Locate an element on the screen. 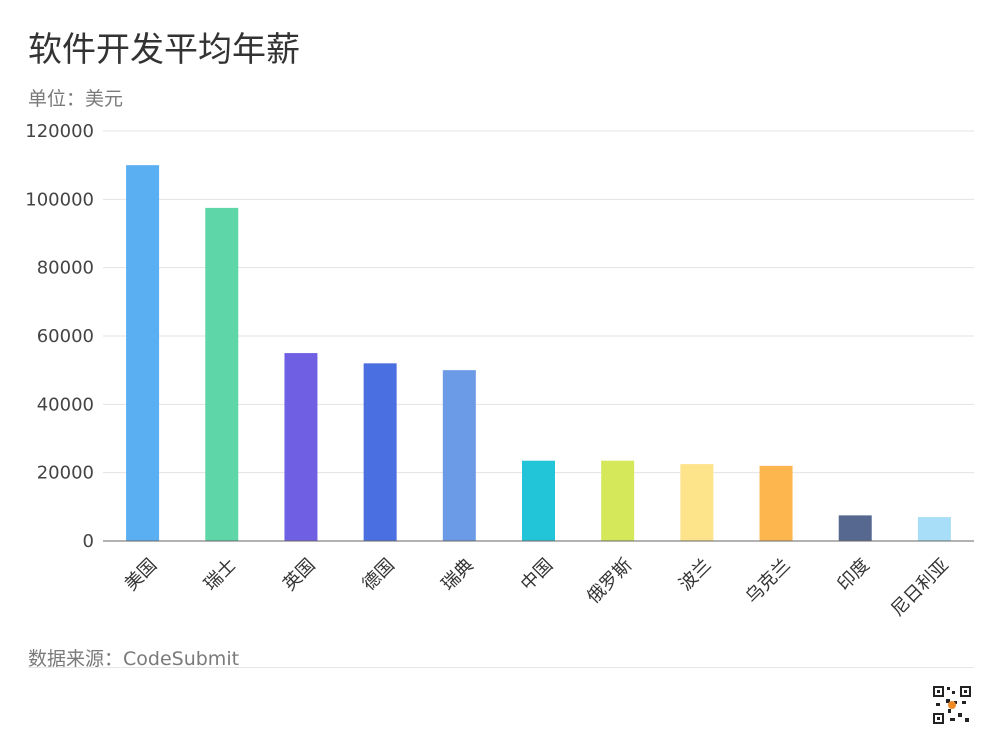 This screenshot has height=750, width=1000. y-tick-label: 120000 is located at coordinates (59, 131).